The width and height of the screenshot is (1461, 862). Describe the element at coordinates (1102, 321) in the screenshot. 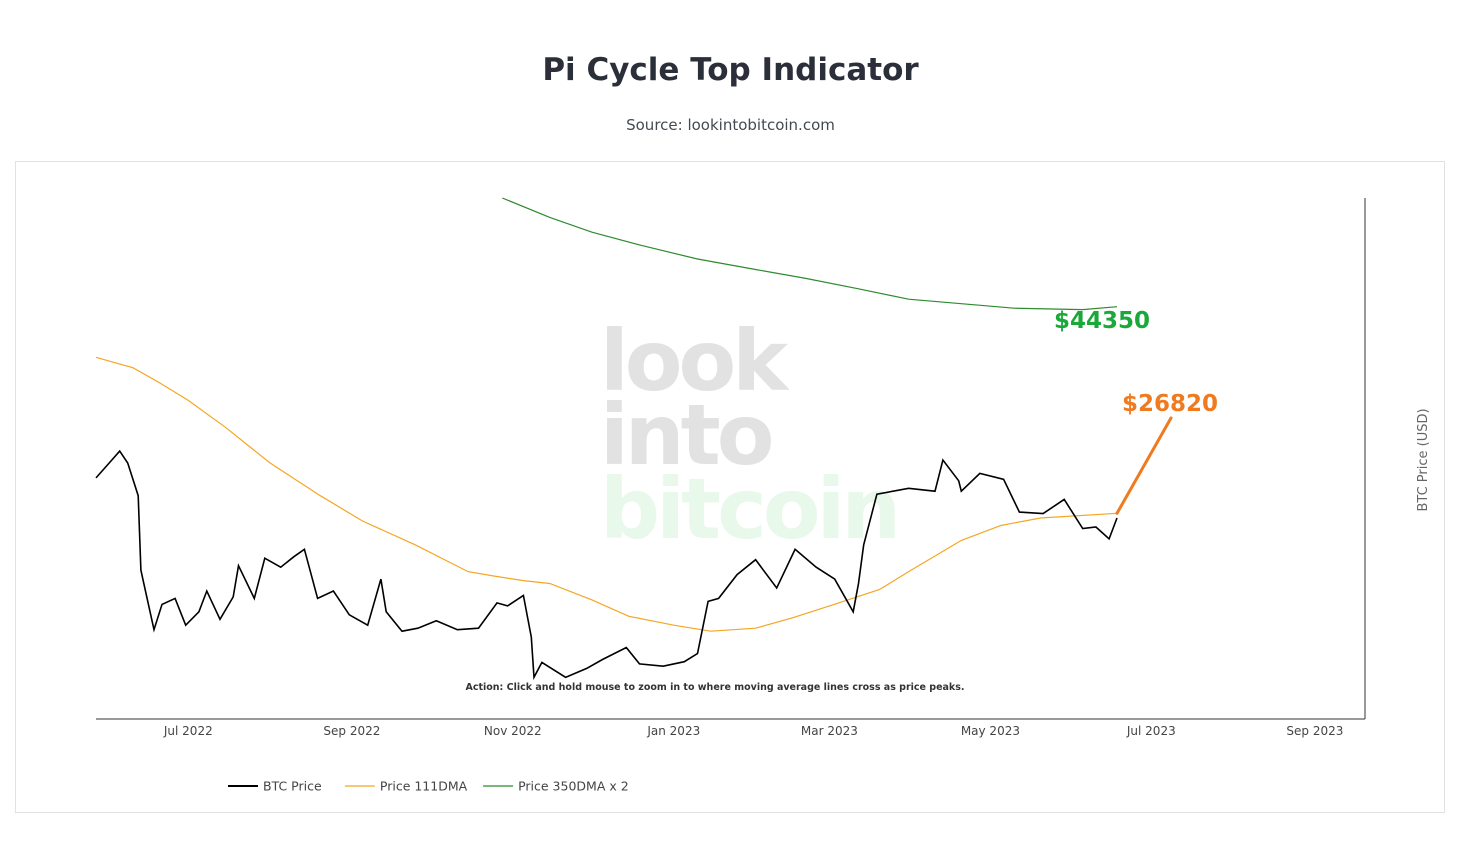

I see `annotation-350dma-value: $44350` at that location.